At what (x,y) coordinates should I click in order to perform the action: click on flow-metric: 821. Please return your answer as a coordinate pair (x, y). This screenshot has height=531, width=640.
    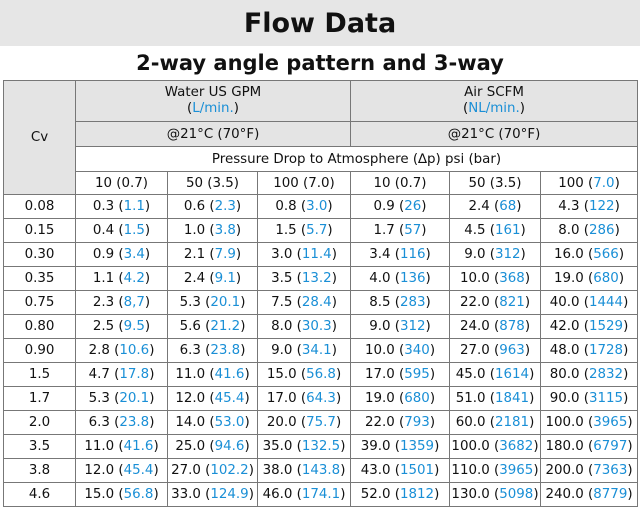
    Looking at the image, I should click on (512, 302).